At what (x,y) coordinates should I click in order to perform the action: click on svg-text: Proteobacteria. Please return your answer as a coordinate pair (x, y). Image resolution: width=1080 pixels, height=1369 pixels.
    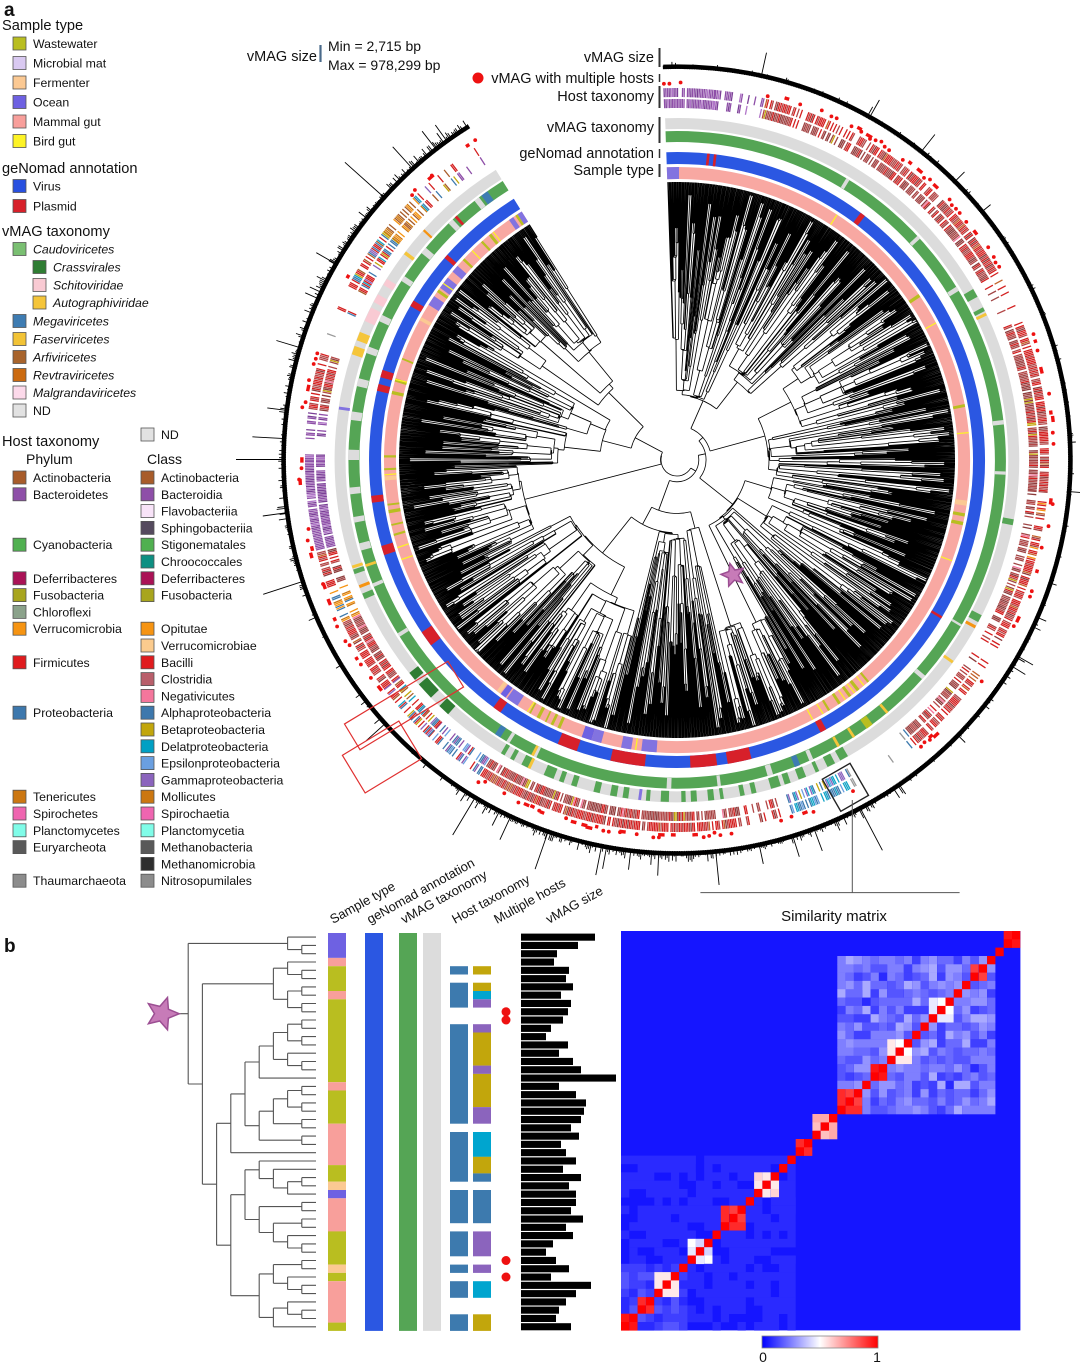
    Looking at the image, I should click on (73, 713).